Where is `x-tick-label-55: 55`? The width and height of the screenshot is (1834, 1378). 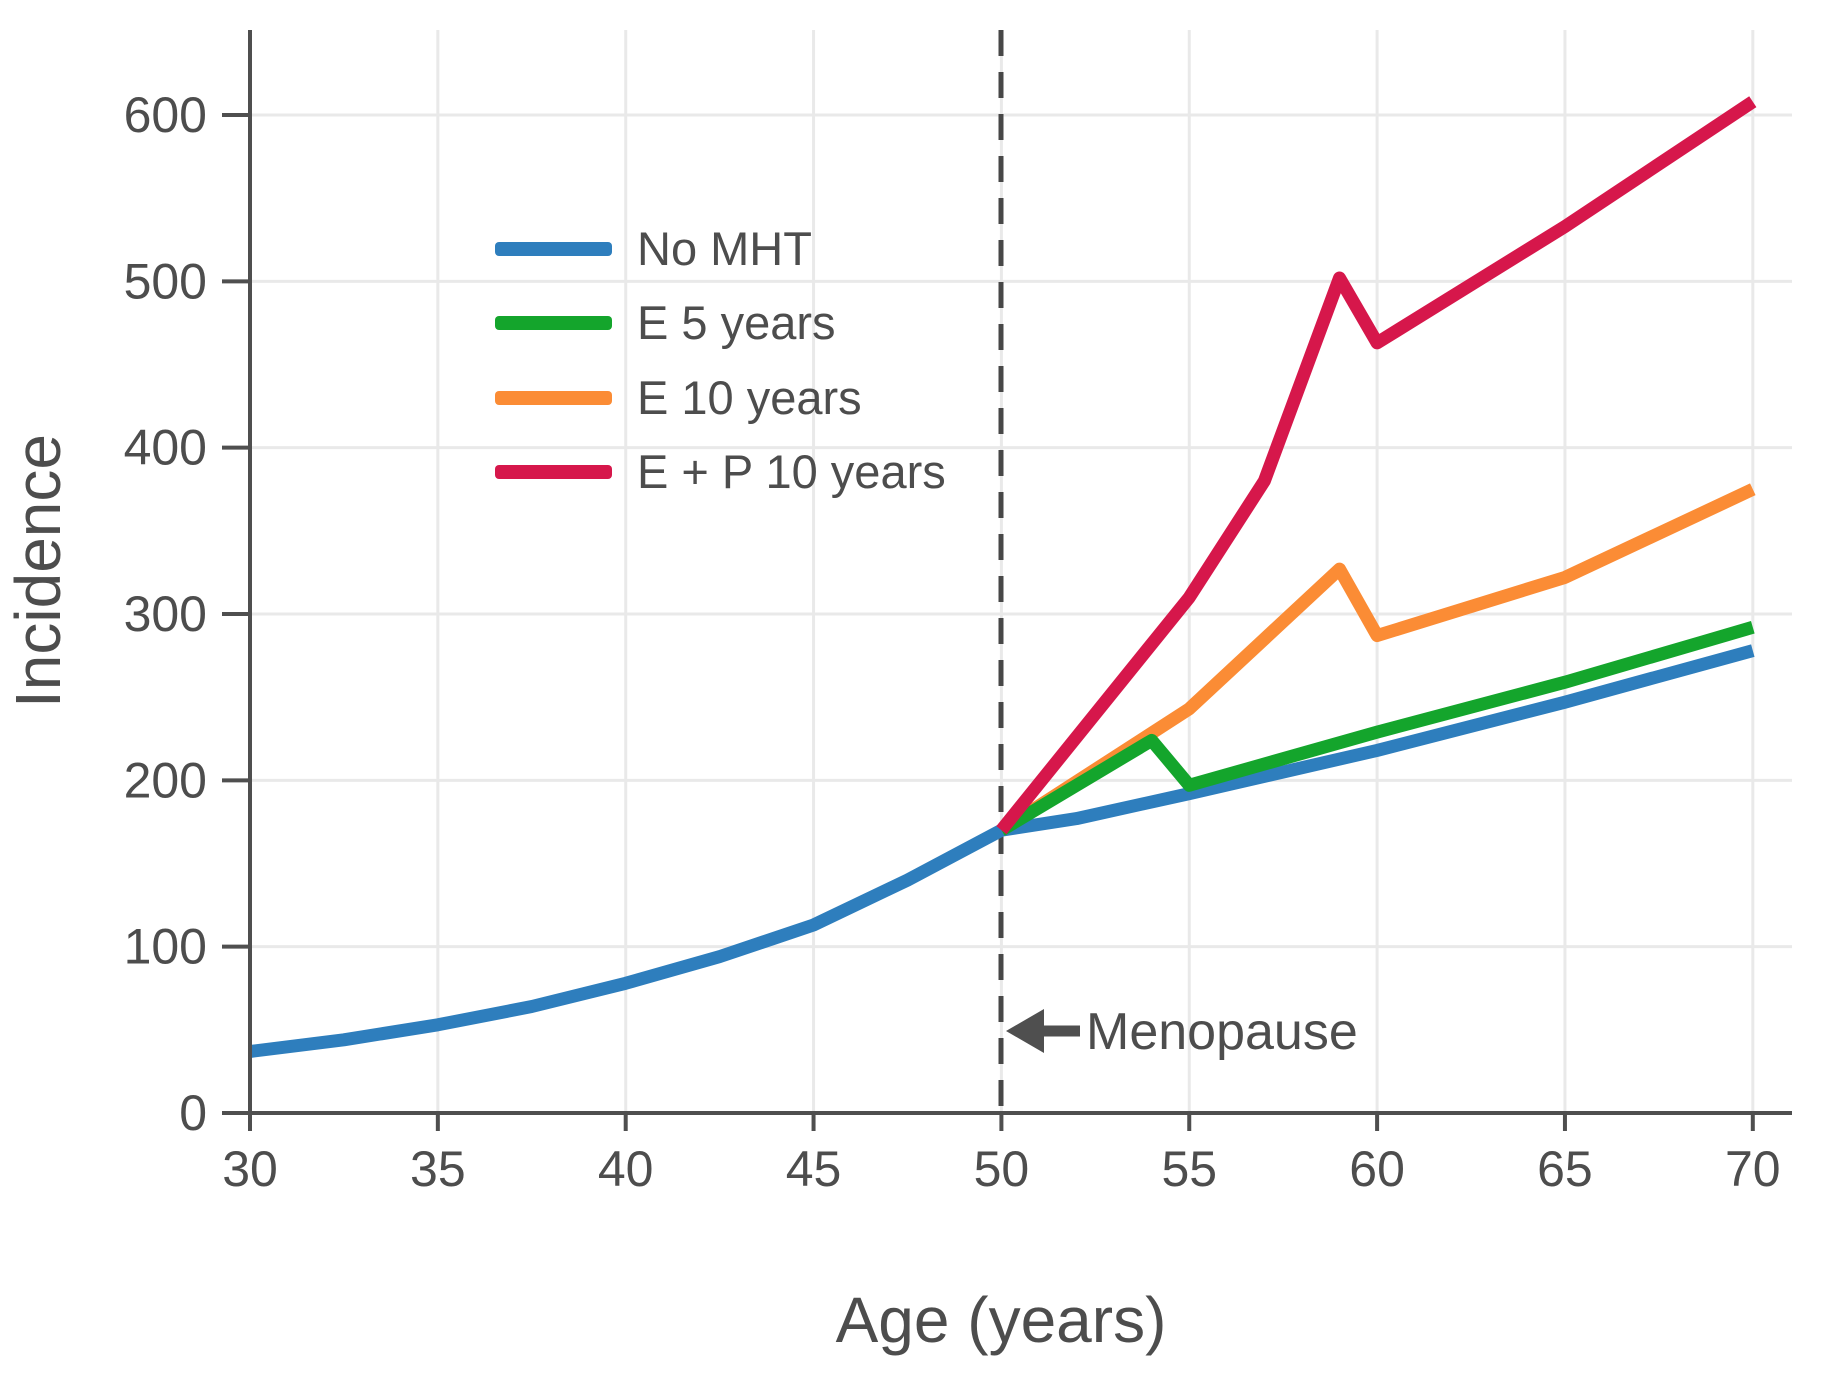 x-tick-label-55: 55 is located at coordinates (1189, 1169).